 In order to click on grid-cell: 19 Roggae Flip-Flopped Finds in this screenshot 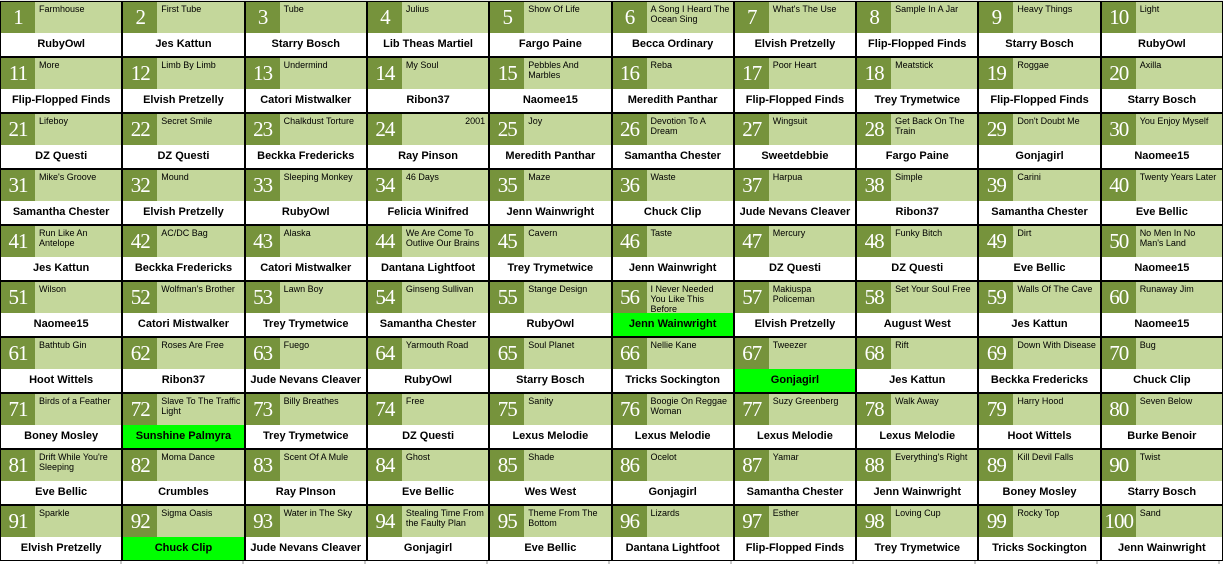, I will do `click(1039, 85)`.